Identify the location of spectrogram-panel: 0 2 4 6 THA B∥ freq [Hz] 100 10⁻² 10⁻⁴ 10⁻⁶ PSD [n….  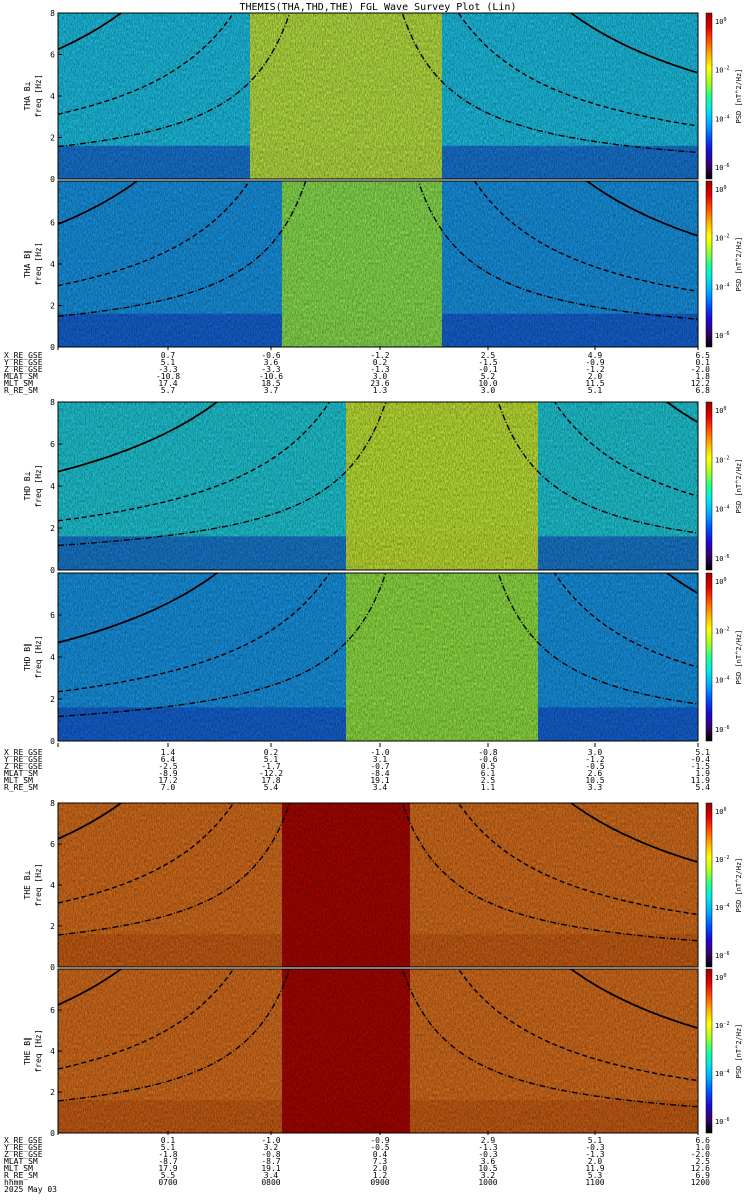
(383, 266).